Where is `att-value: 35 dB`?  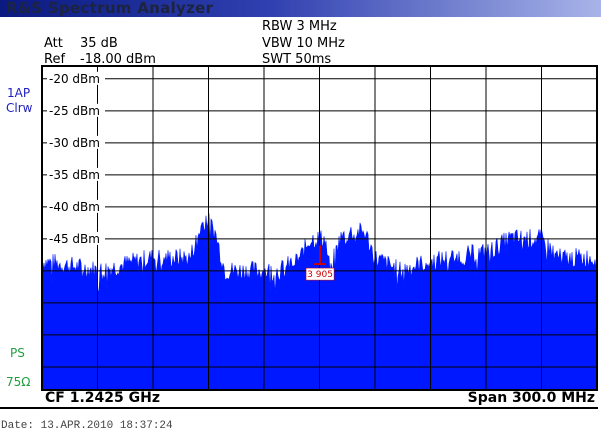 att-value: 35 dB is located at coordinates (99, 43).